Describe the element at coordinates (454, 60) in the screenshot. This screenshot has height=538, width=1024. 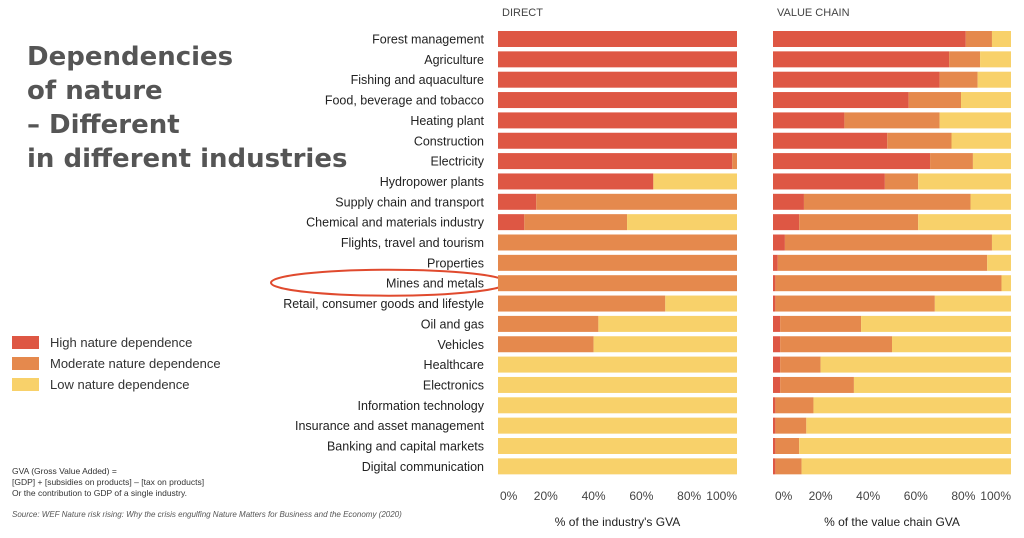
I see `category-label: Agriculture` at that location.